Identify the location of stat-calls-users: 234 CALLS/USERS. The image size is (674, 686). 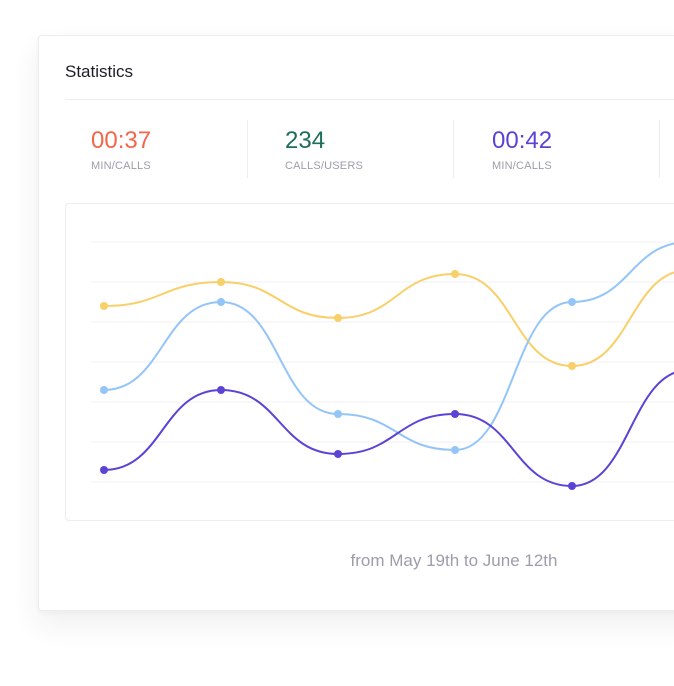
(324, 150).